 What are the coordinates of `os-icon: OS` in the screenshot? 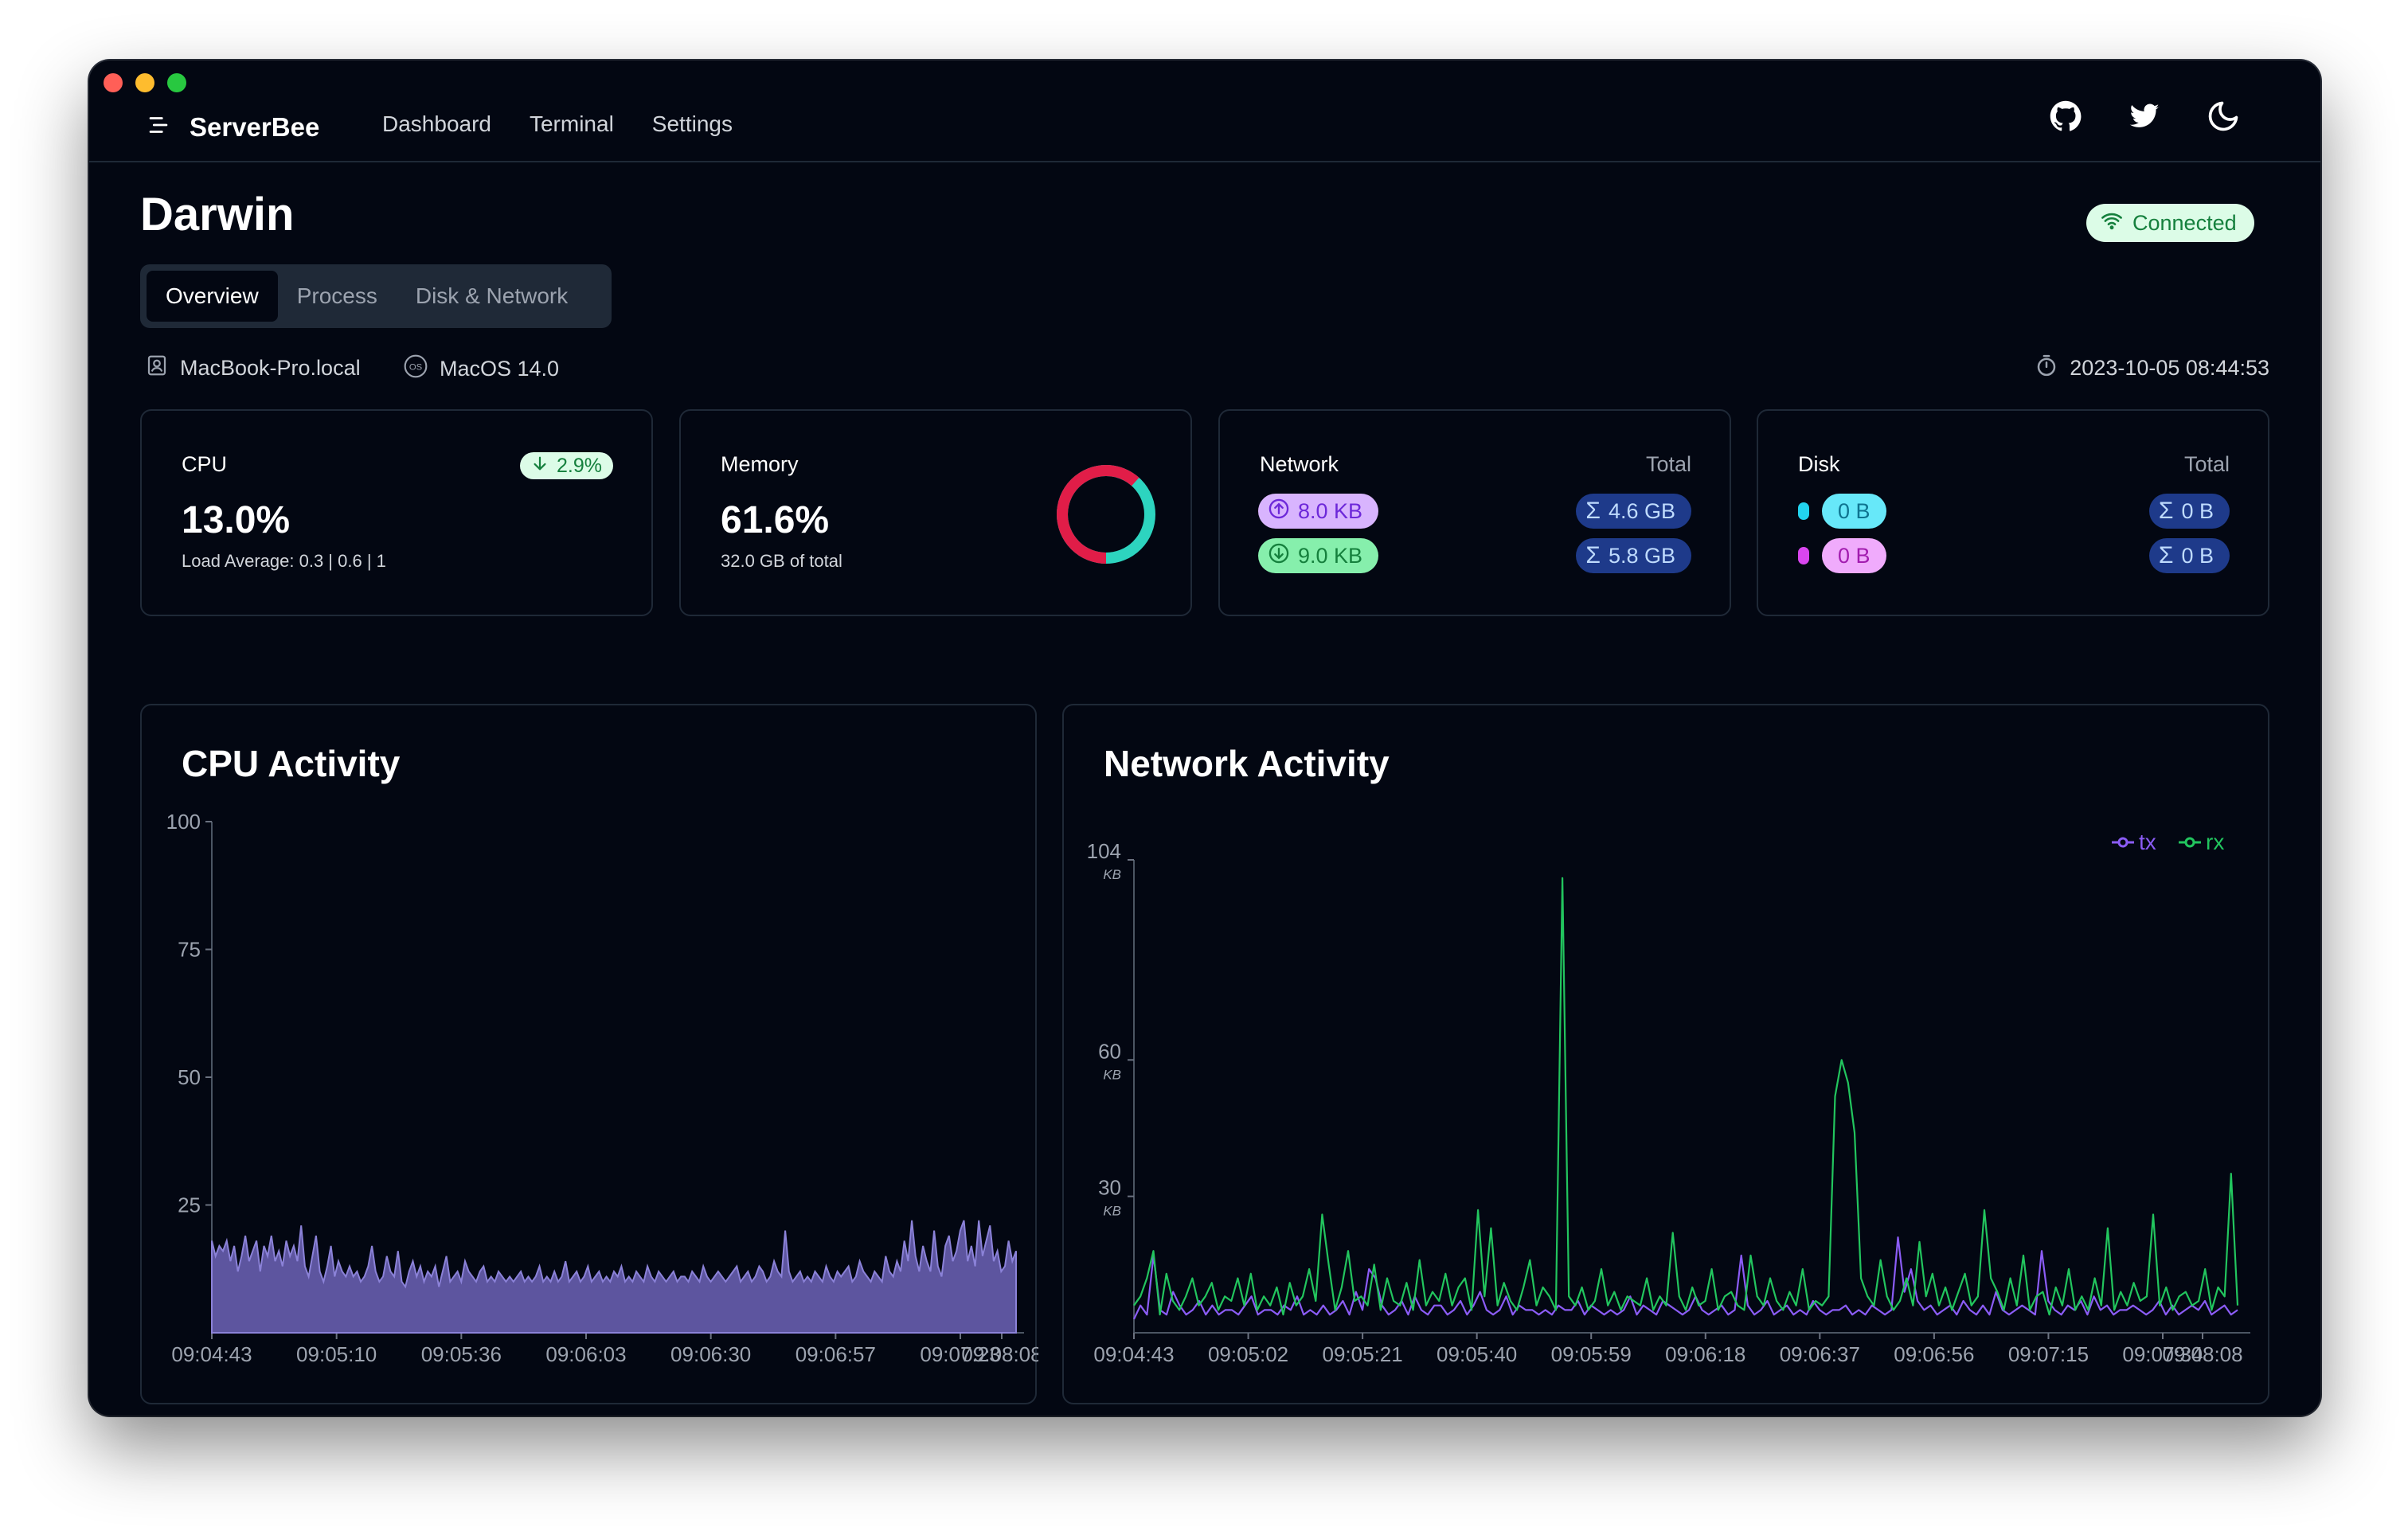 It's located at (416, 369).